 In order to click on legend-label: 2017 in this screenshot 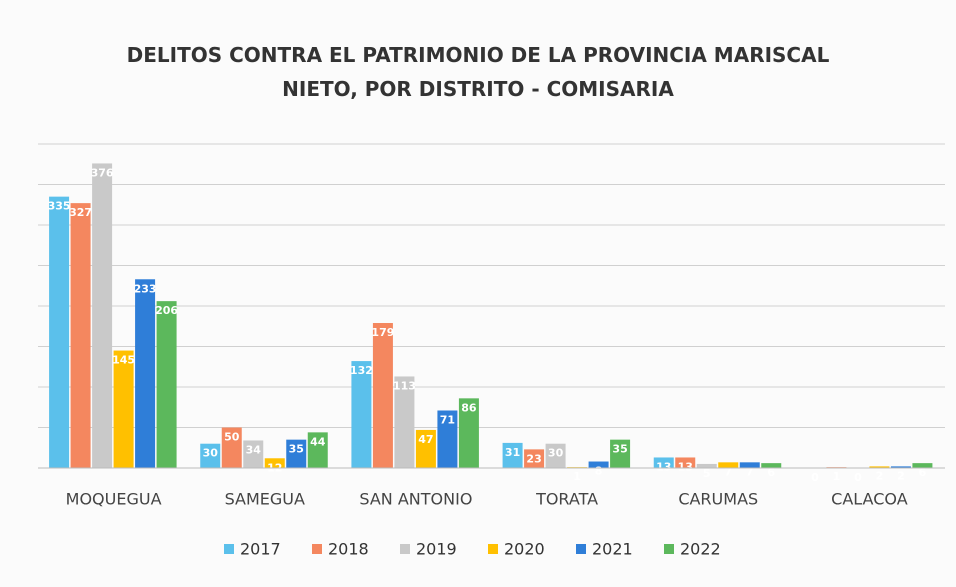, I will do `click(260, 549)`.